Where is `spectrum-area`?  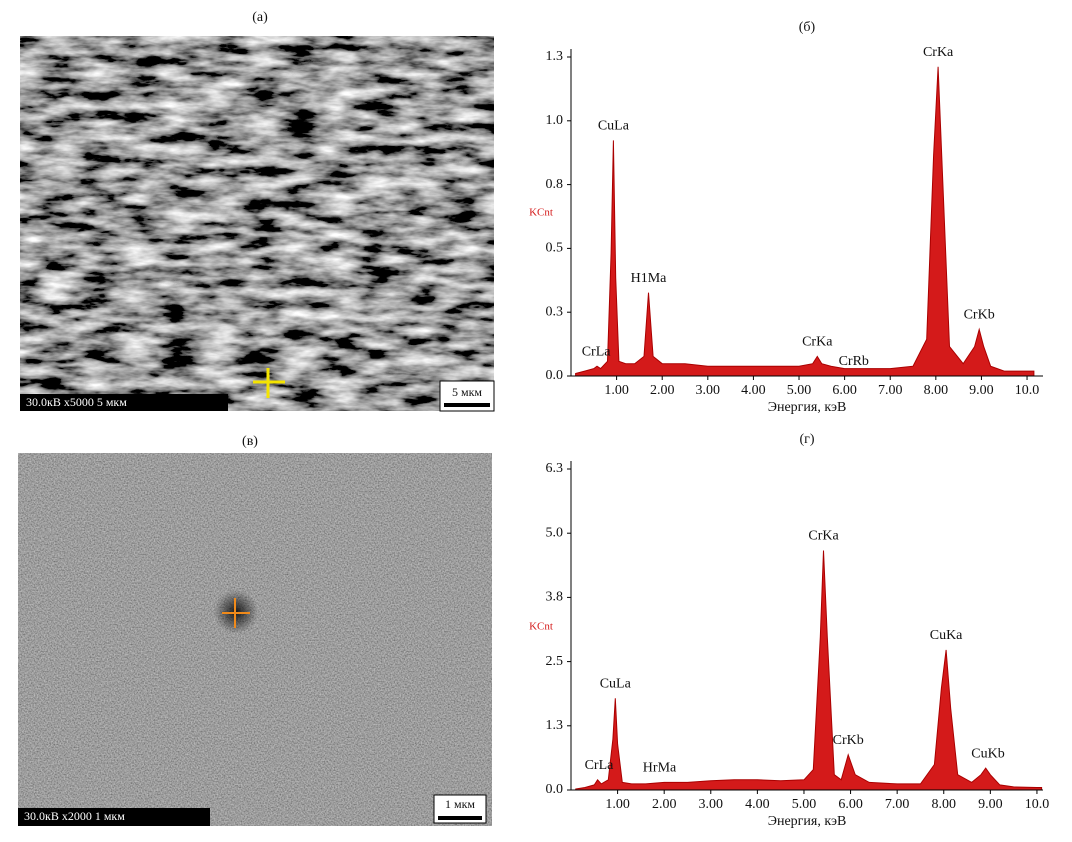 spectrum-area is located at coordinates (809, 670).